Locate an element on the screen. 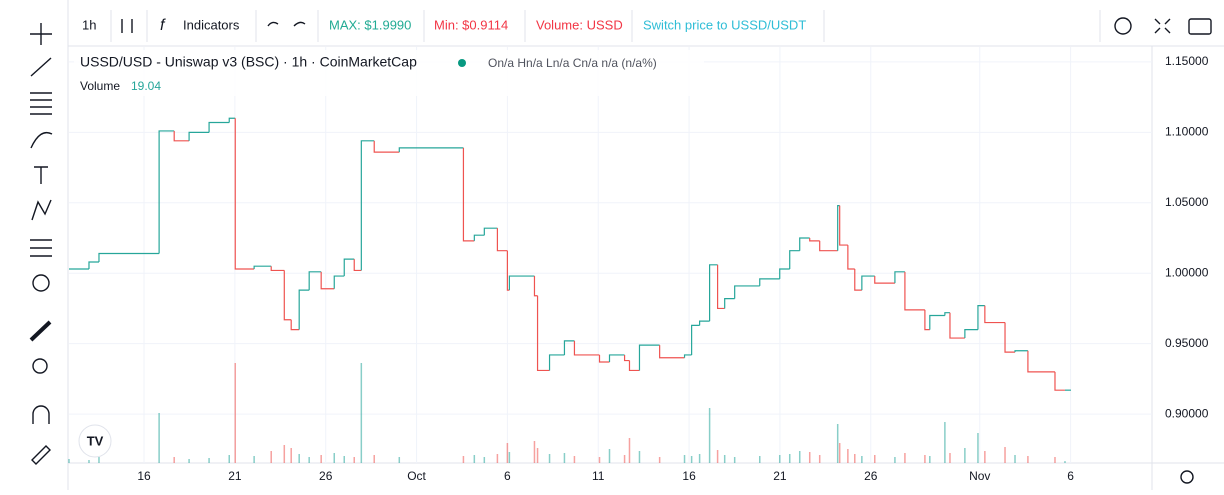  undo-icon is located at coordinates (273, 24).